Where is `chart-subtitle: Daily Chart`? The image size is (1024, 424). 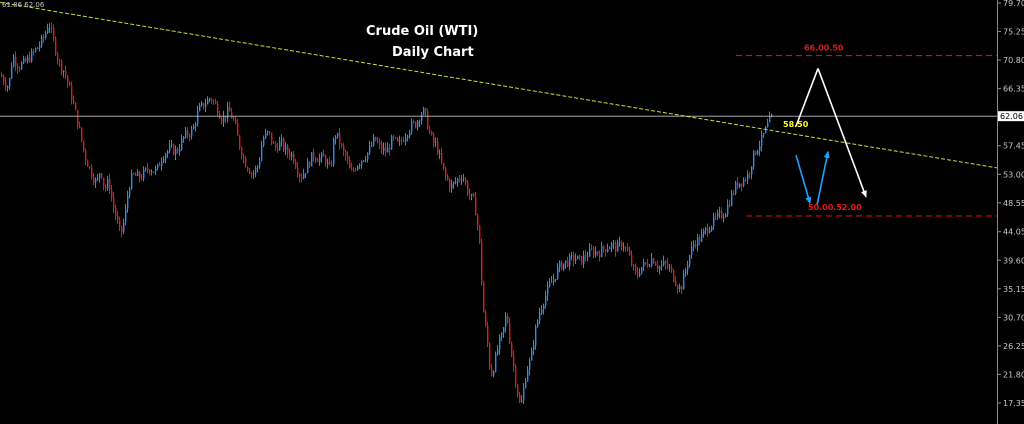
chart-subtitle: Daily Chart is located at coordinates (433, 52).